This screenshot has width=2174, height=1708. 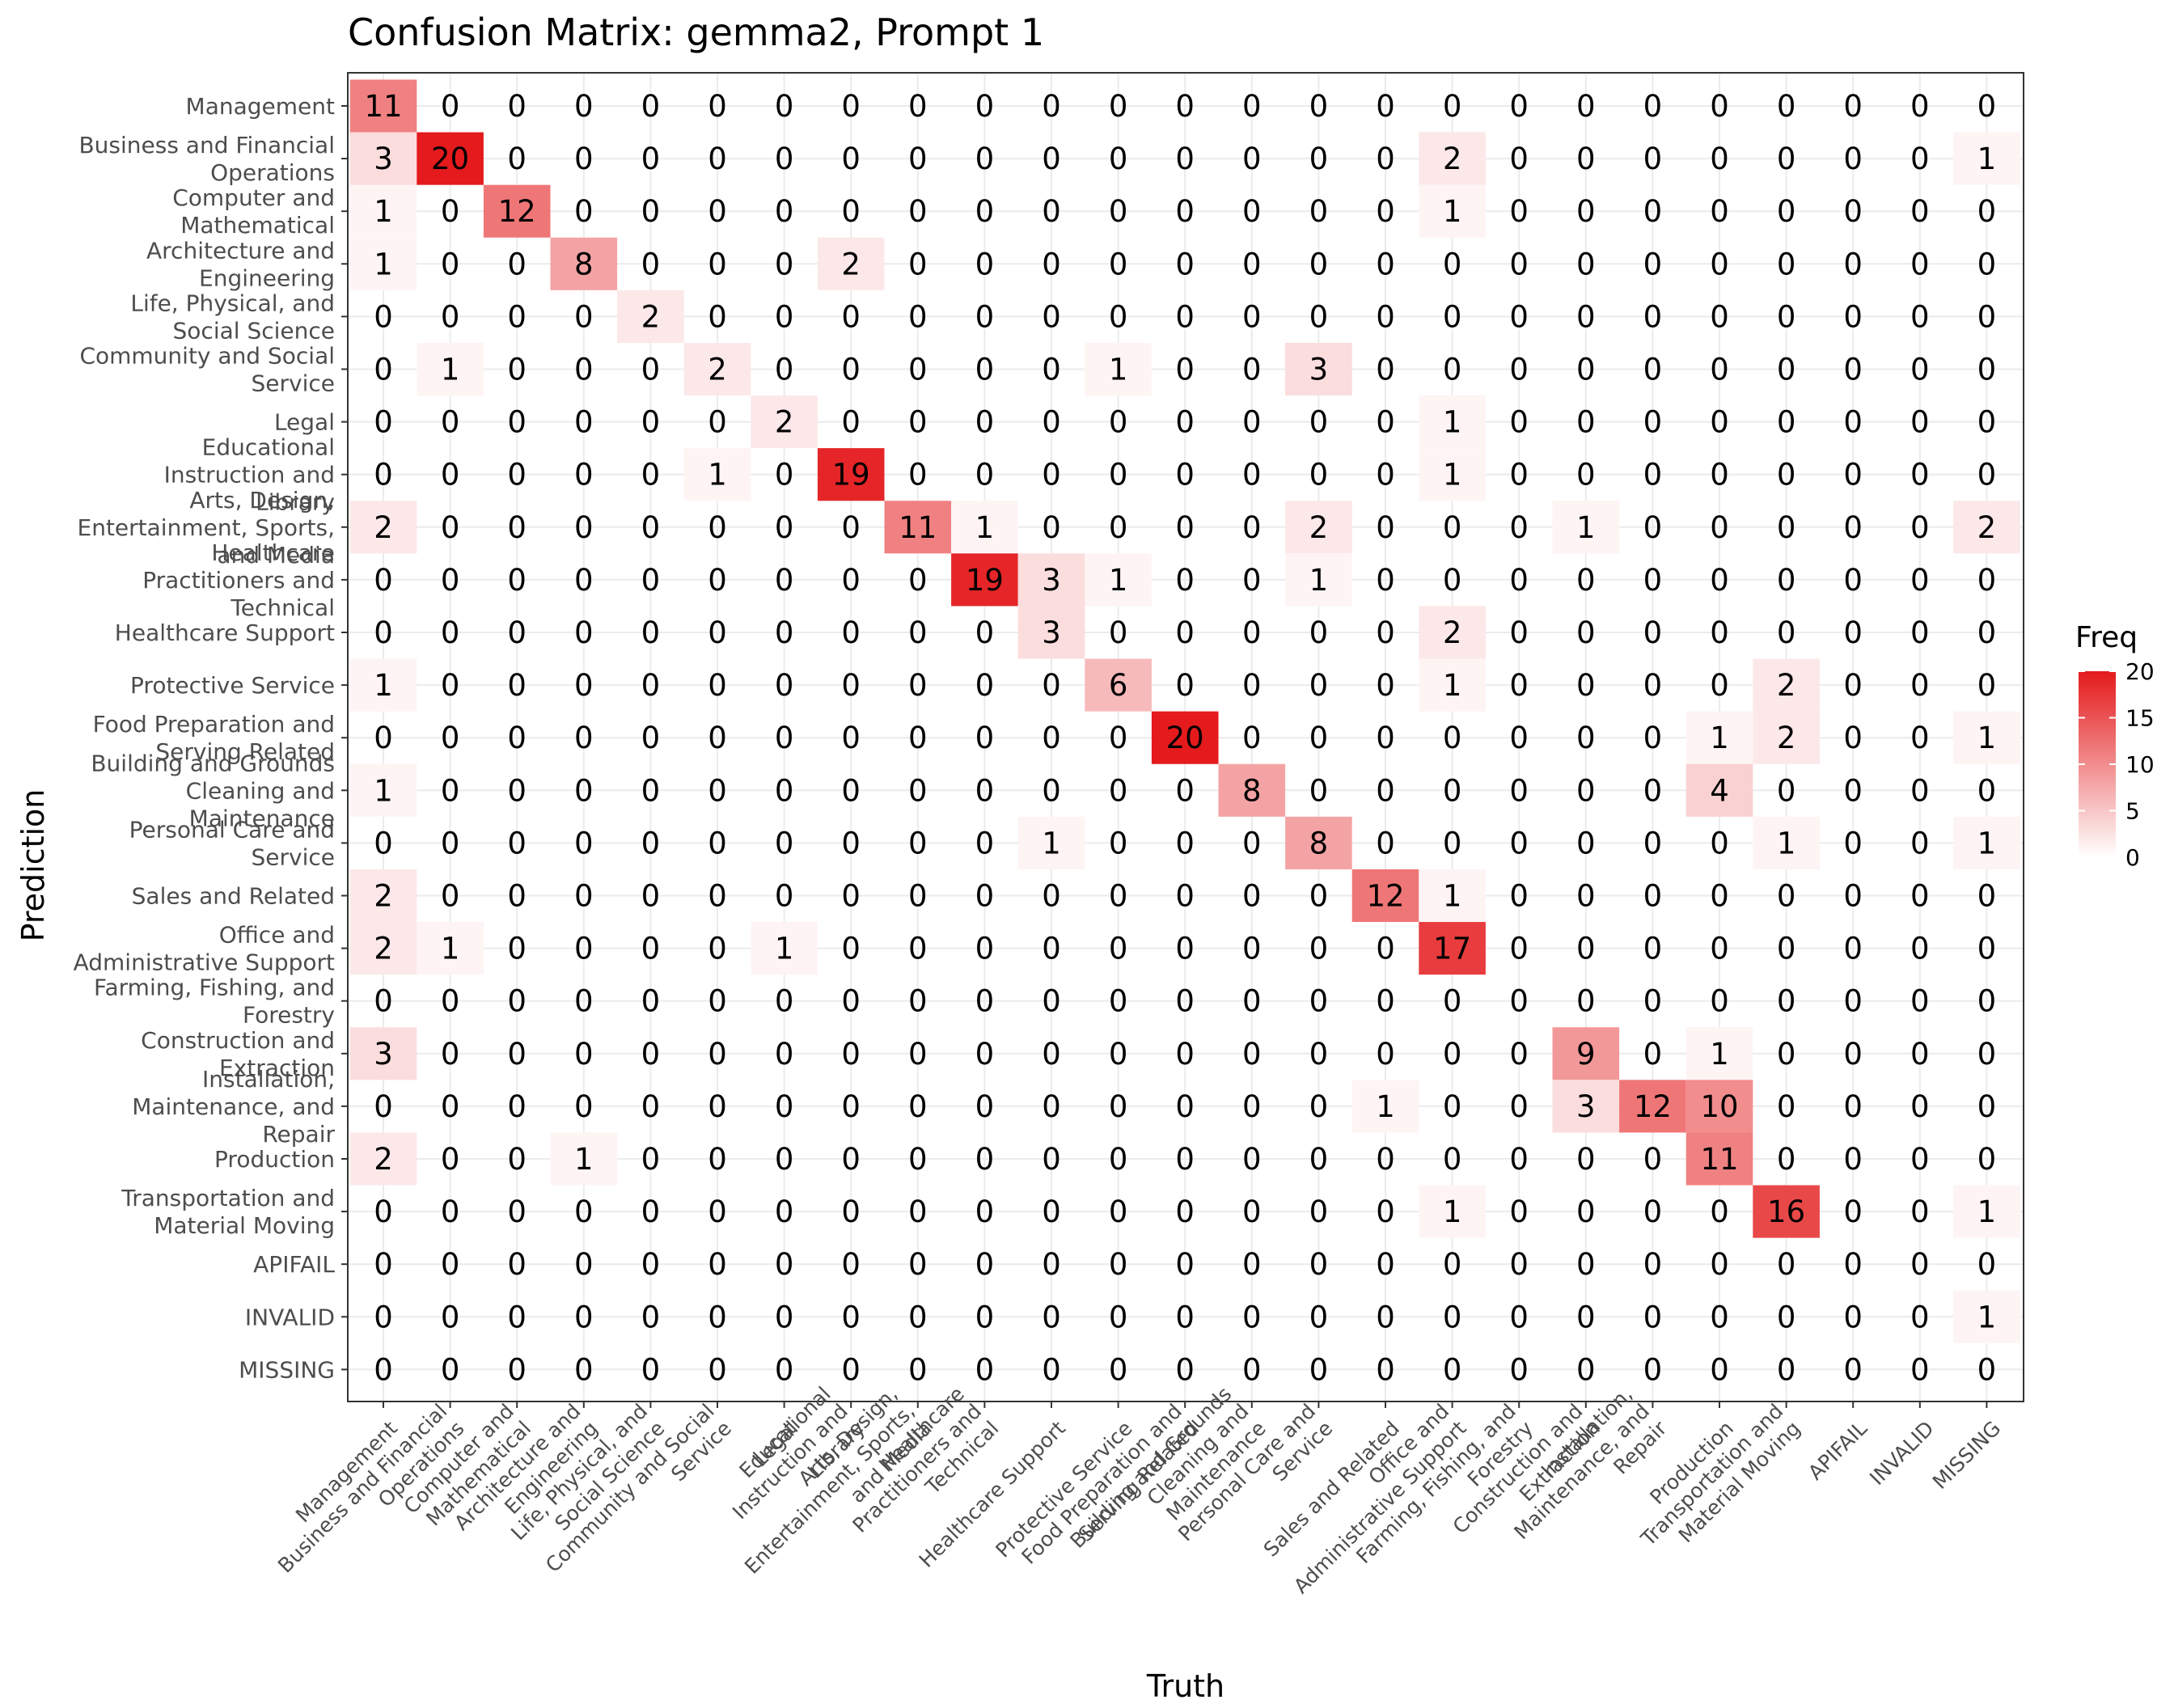 What do you see at coordinates (1719, 790) in the screenshot?
I see `cell-value-label: 4` at bounding box center [1719, 790].